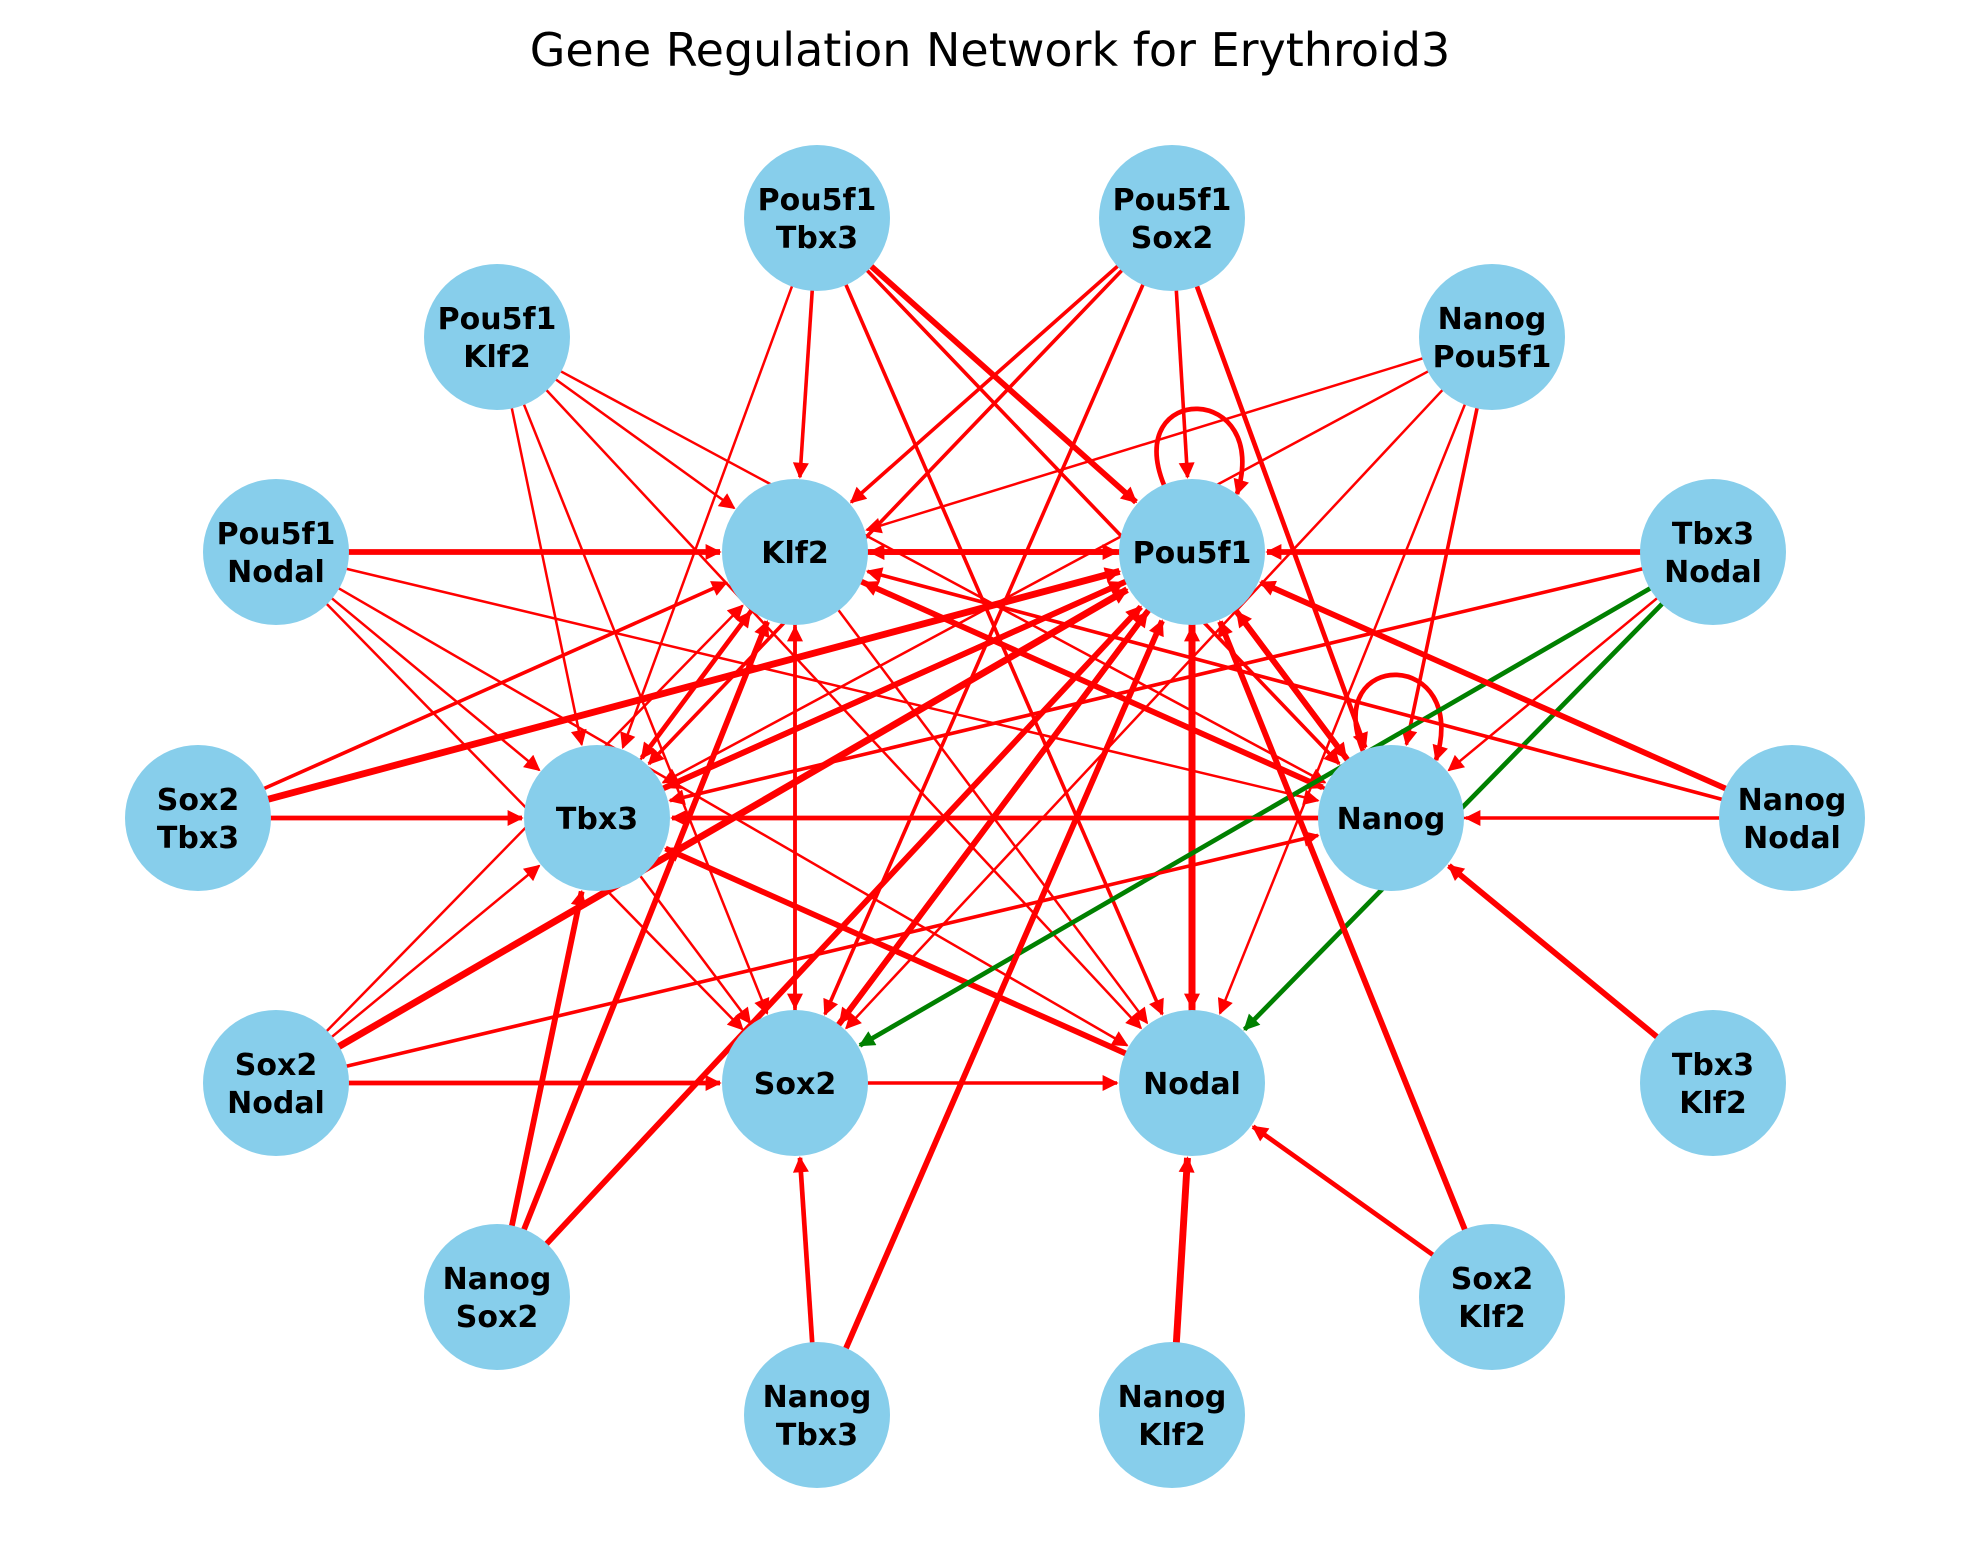 The height and width of the screenshot is (1563, 1980). Describe the element at coordinates (1201, 451) in the screenshot. I see `edge-pou5f1-to-pou5f1` at that location.